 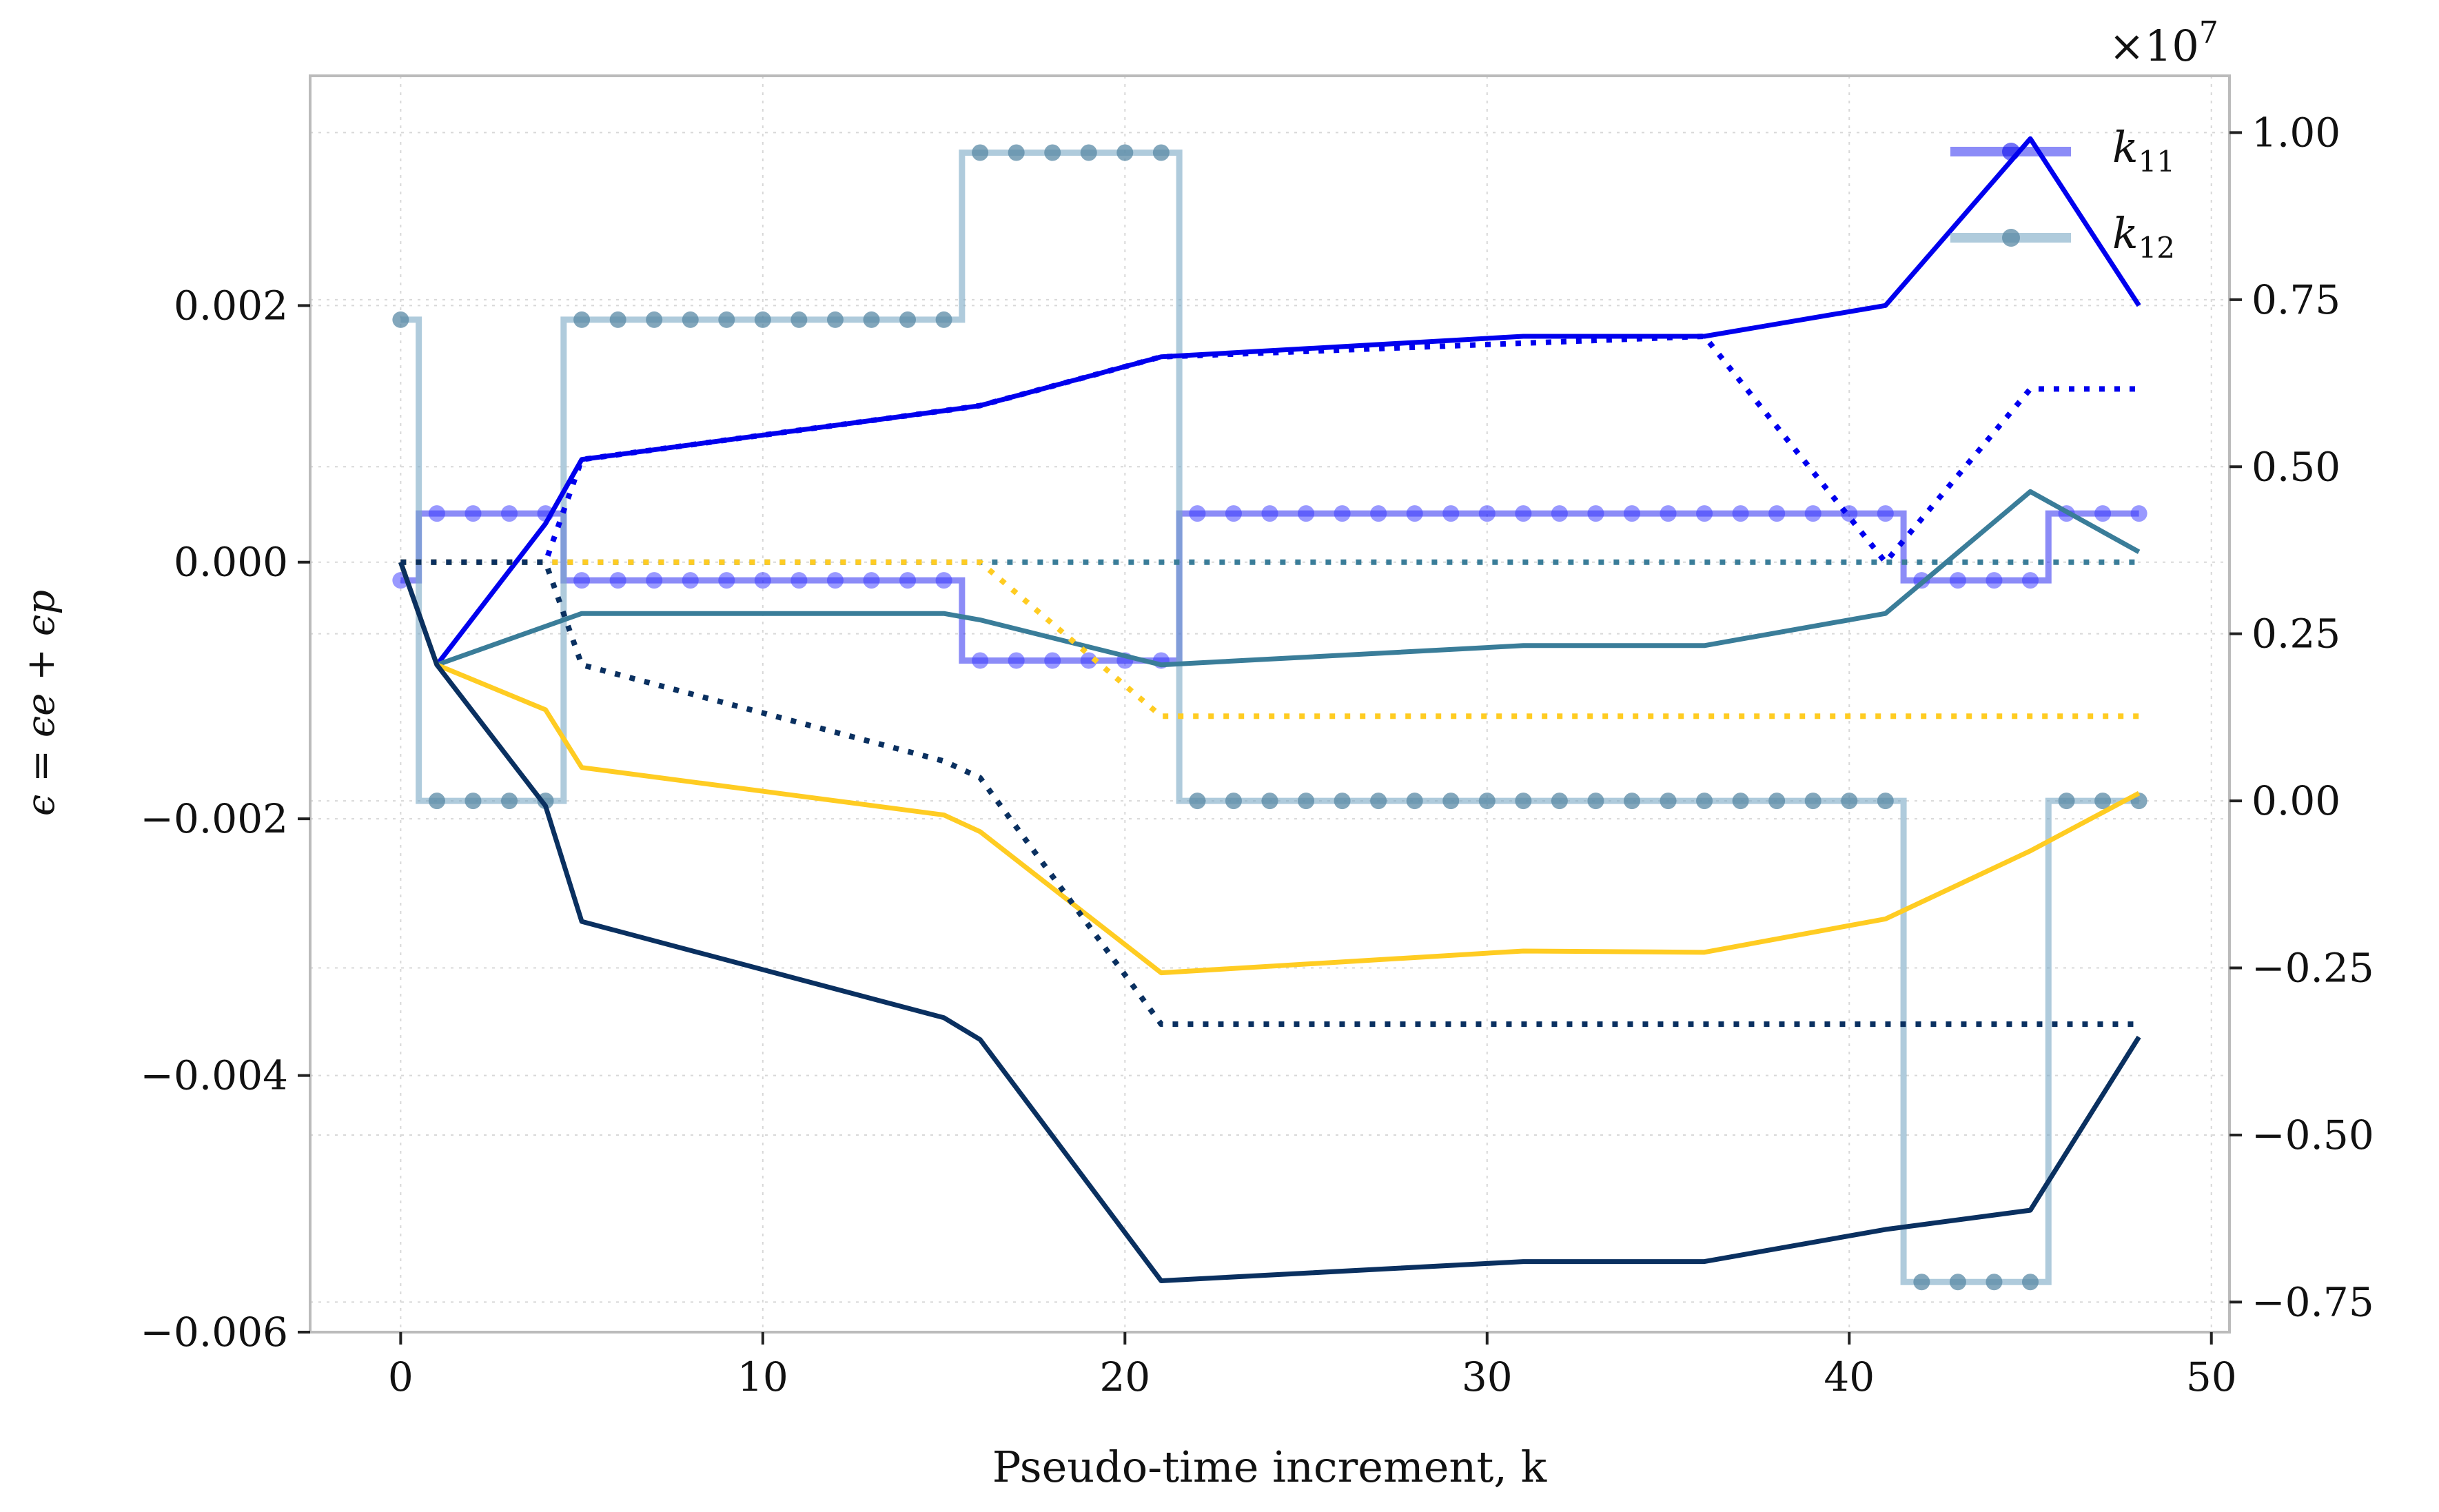 I want to click on right-axis-multiplier: ×10⁷, so click(x=2163, y=43).